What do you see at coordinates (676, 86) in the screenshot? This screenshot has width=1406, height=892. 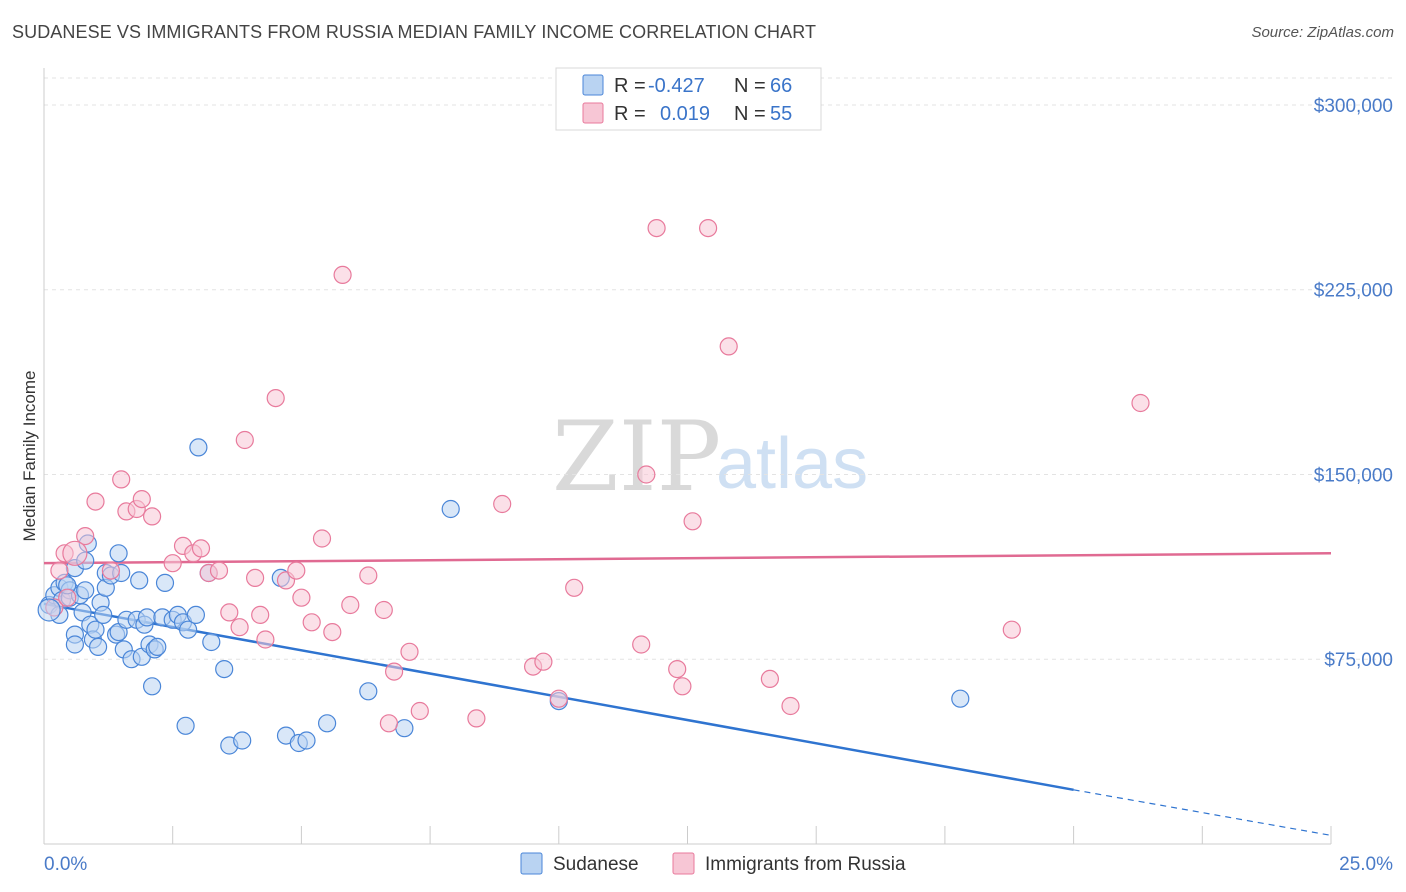 I see `legend-r-value-0: -0.427` at bounding box center [676, 86].